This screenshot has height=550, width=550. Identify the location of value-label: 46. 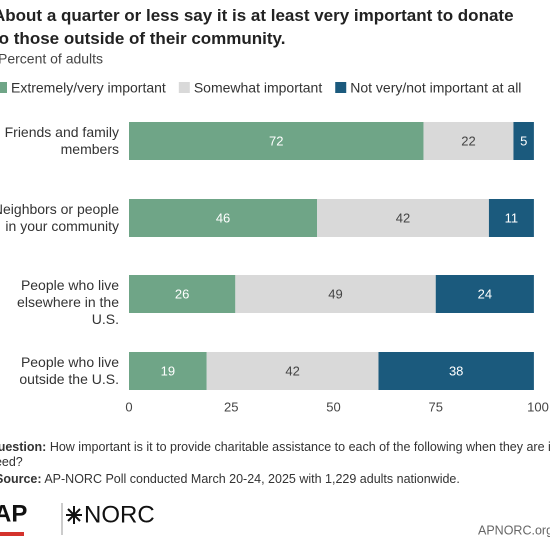
(223, 217).